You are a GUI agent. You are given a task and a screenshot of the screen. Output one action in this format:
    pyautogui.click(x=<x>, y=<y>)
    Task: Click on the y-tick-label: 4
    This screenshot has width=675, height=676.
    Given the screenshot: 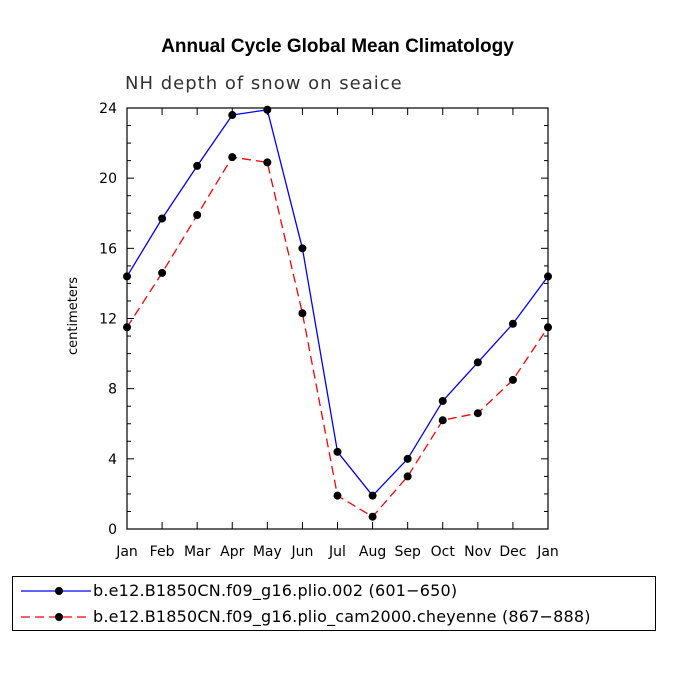 What is the action you would take?
    pyautogui.click(x=112, y=460)
    